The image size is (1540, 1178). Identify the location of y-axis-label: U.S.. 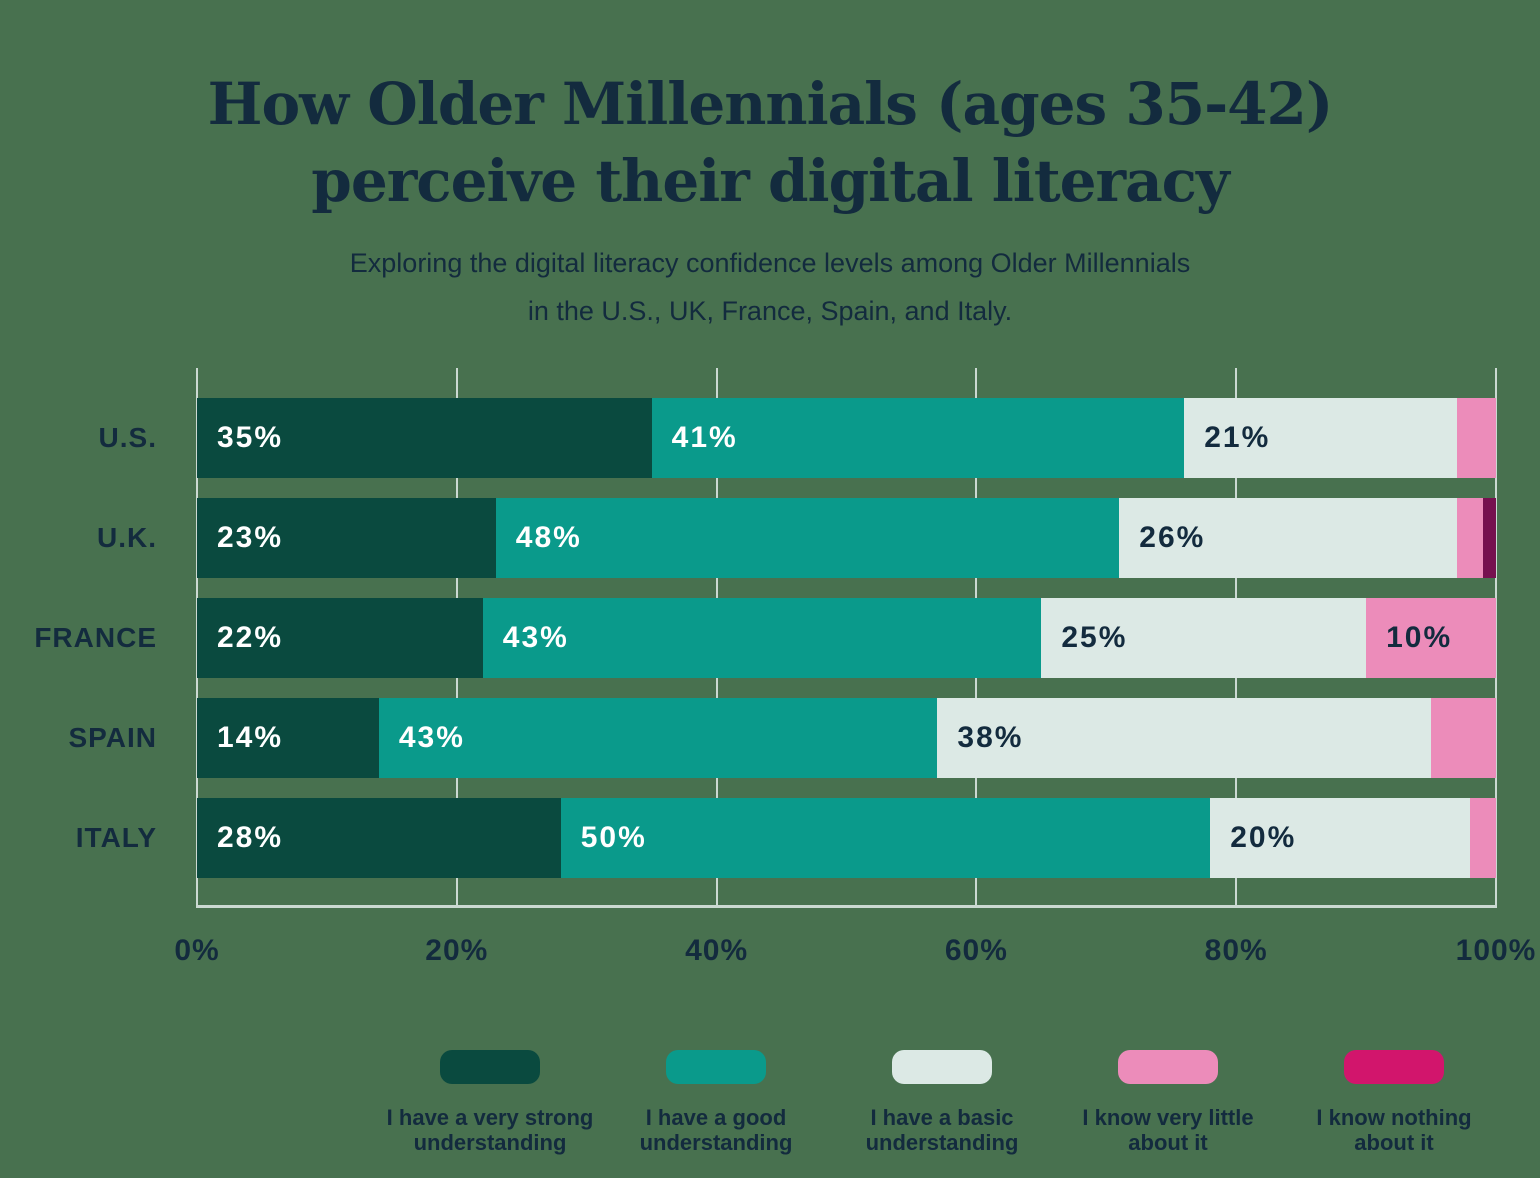
(127, 437).